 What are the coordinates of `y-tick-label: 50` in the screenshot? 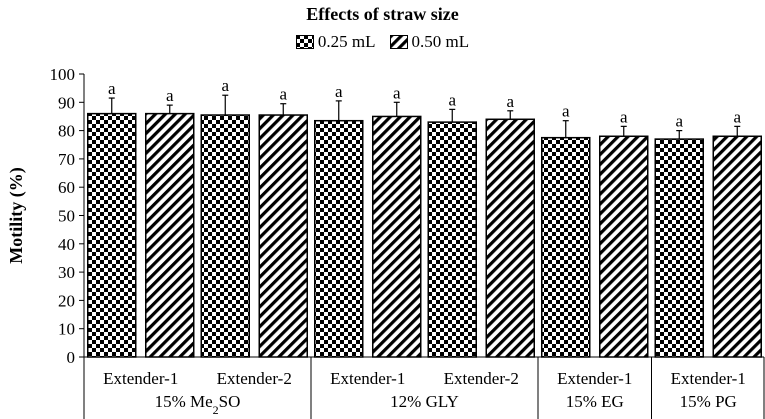 It's located at (66, 216).